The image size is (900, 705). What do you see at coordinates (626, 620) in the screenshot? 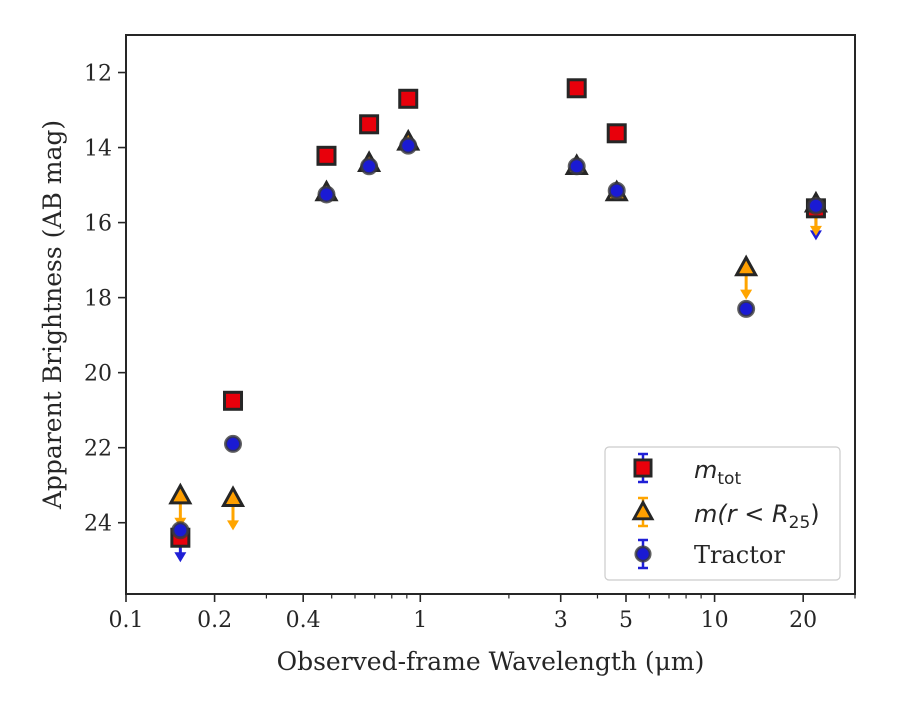
I see `x-tick-label: 5` at bounding box center [626, 620].